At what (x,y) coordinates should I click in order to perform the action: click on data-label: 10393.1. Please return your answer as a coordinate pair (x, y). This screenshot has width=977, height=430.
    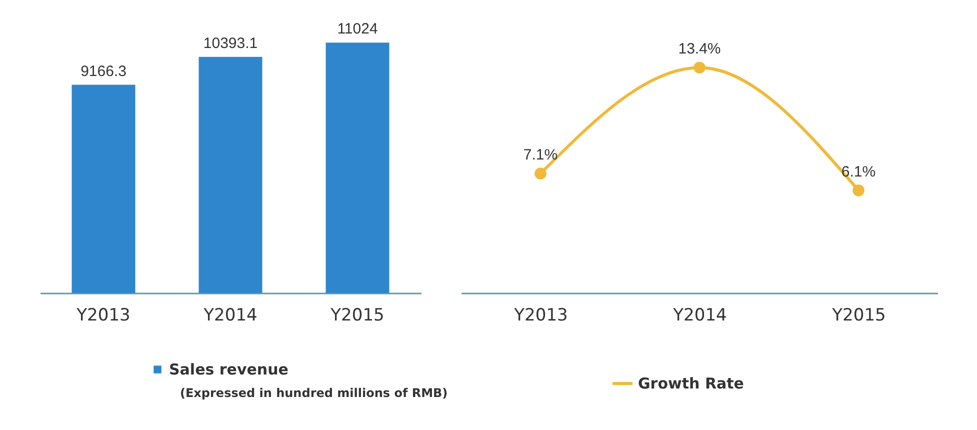
    Looking at the image, I should click on (230, 43).